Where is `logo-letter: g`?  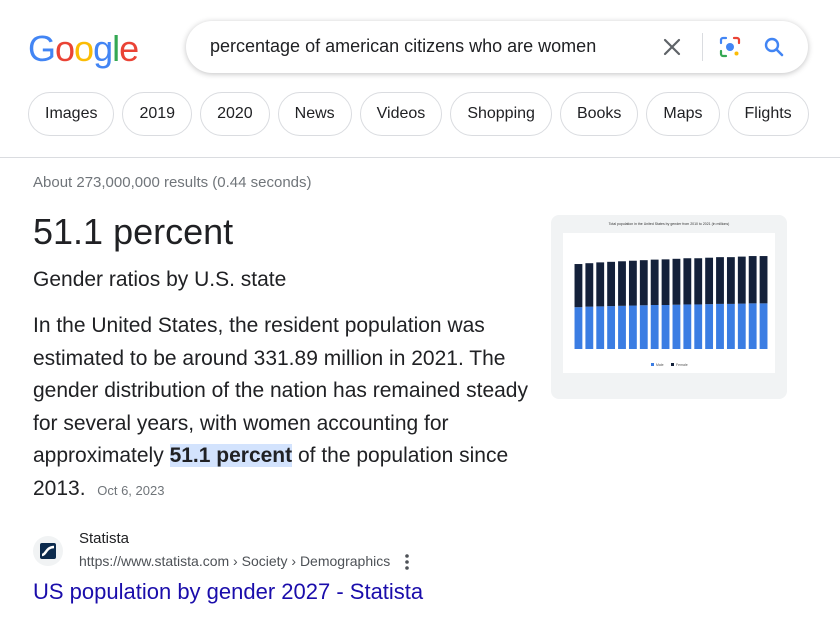
logo-letter: g is located at coordinates (103, 48).